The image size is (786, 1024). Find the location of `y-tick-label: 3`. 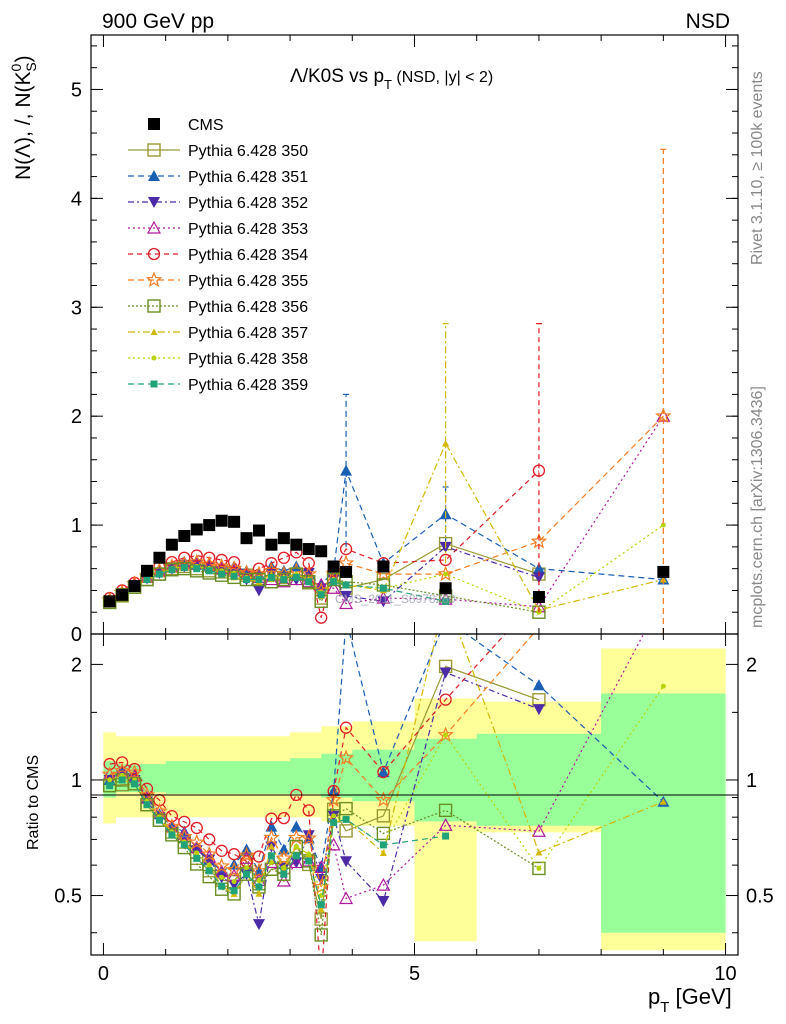

y-tick-label: 3 is located at coordinates (76, 308).